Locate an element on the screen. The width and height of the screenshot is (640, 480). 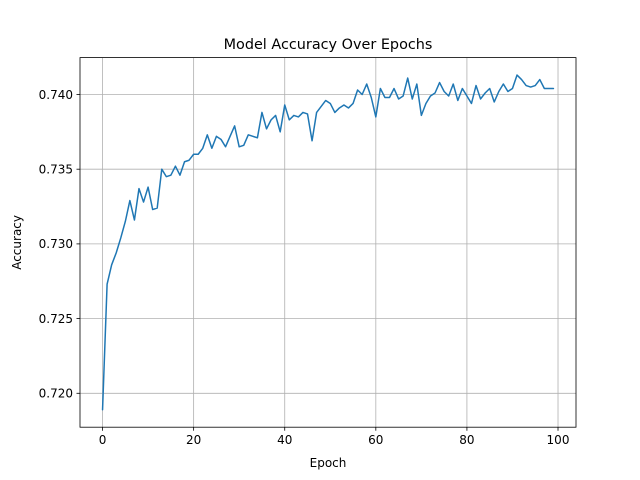
x-tick-label: 20 is located at coordinates (193, 440).